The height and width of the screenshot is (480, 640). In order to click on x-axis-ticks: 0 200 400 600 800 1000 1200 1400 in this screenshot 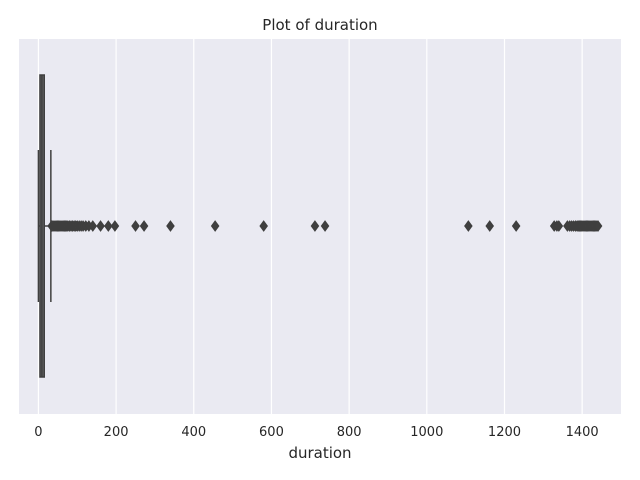, I will do `click(316, 432)`.